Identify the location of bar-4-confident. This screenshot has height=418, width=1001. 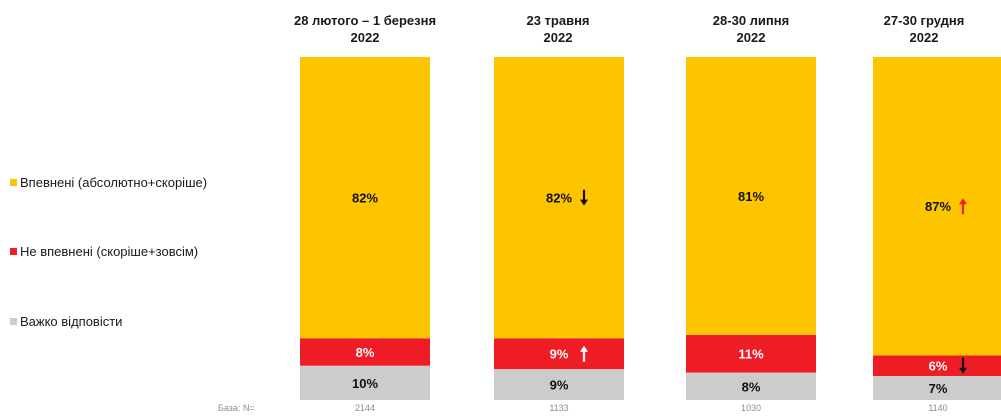
(937, 206).